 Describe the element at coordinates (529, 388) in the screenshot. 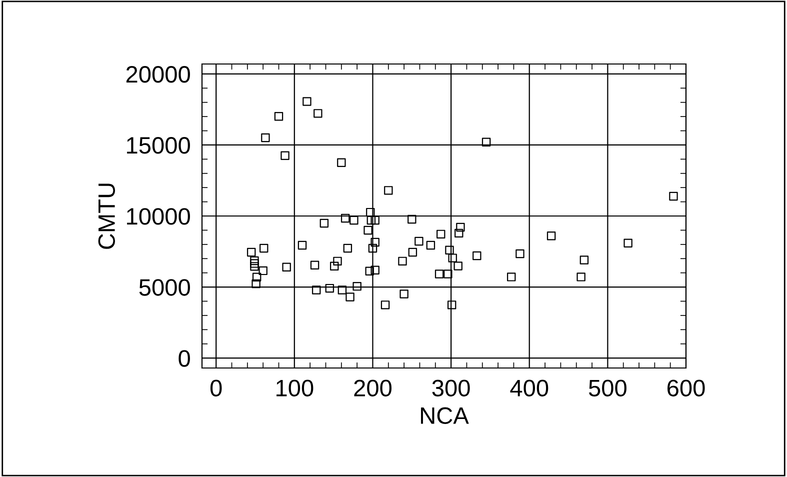

I see `x-tick-label: 400` at that location.